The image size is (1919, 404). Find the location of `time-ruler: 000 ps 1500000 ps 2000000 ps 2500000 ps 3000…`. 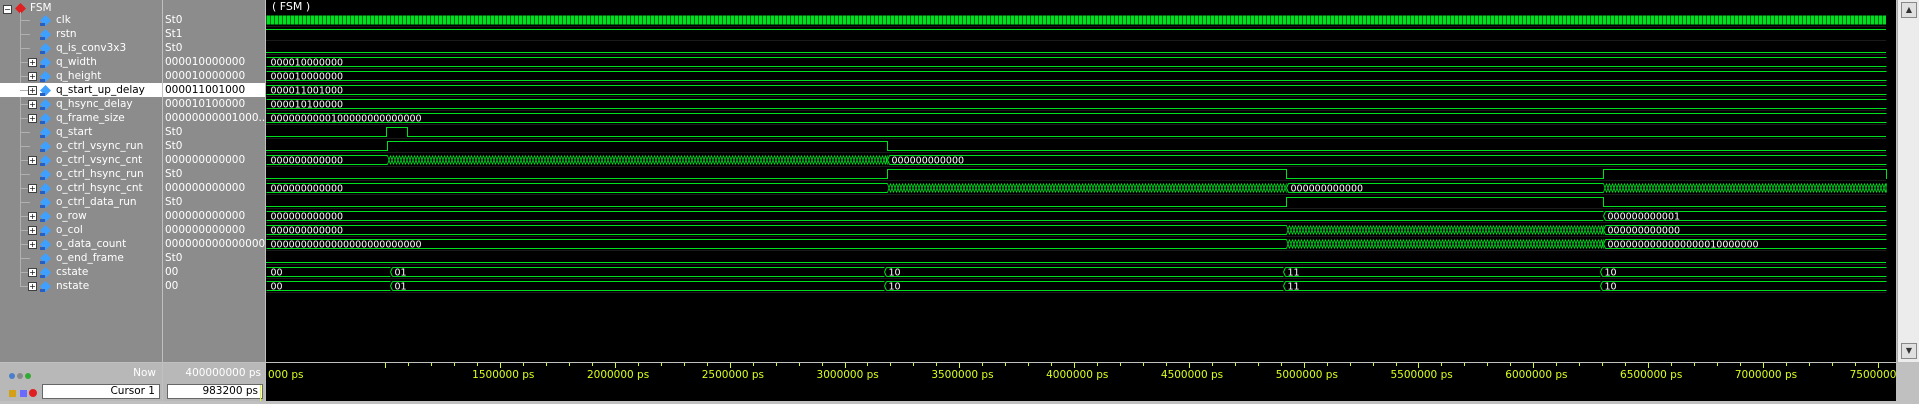

time-ruler: 000 ps 1500000 ps 2000000 ps 2500000 ps 3000… is located at coordinates (1081, 382).